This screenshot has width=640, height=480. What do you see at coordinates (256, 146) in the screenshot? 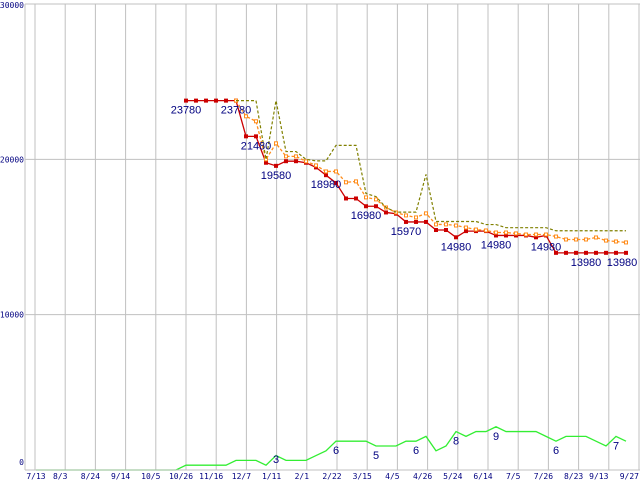
I see `price-label: 21480` at bounding box center [256, 146].